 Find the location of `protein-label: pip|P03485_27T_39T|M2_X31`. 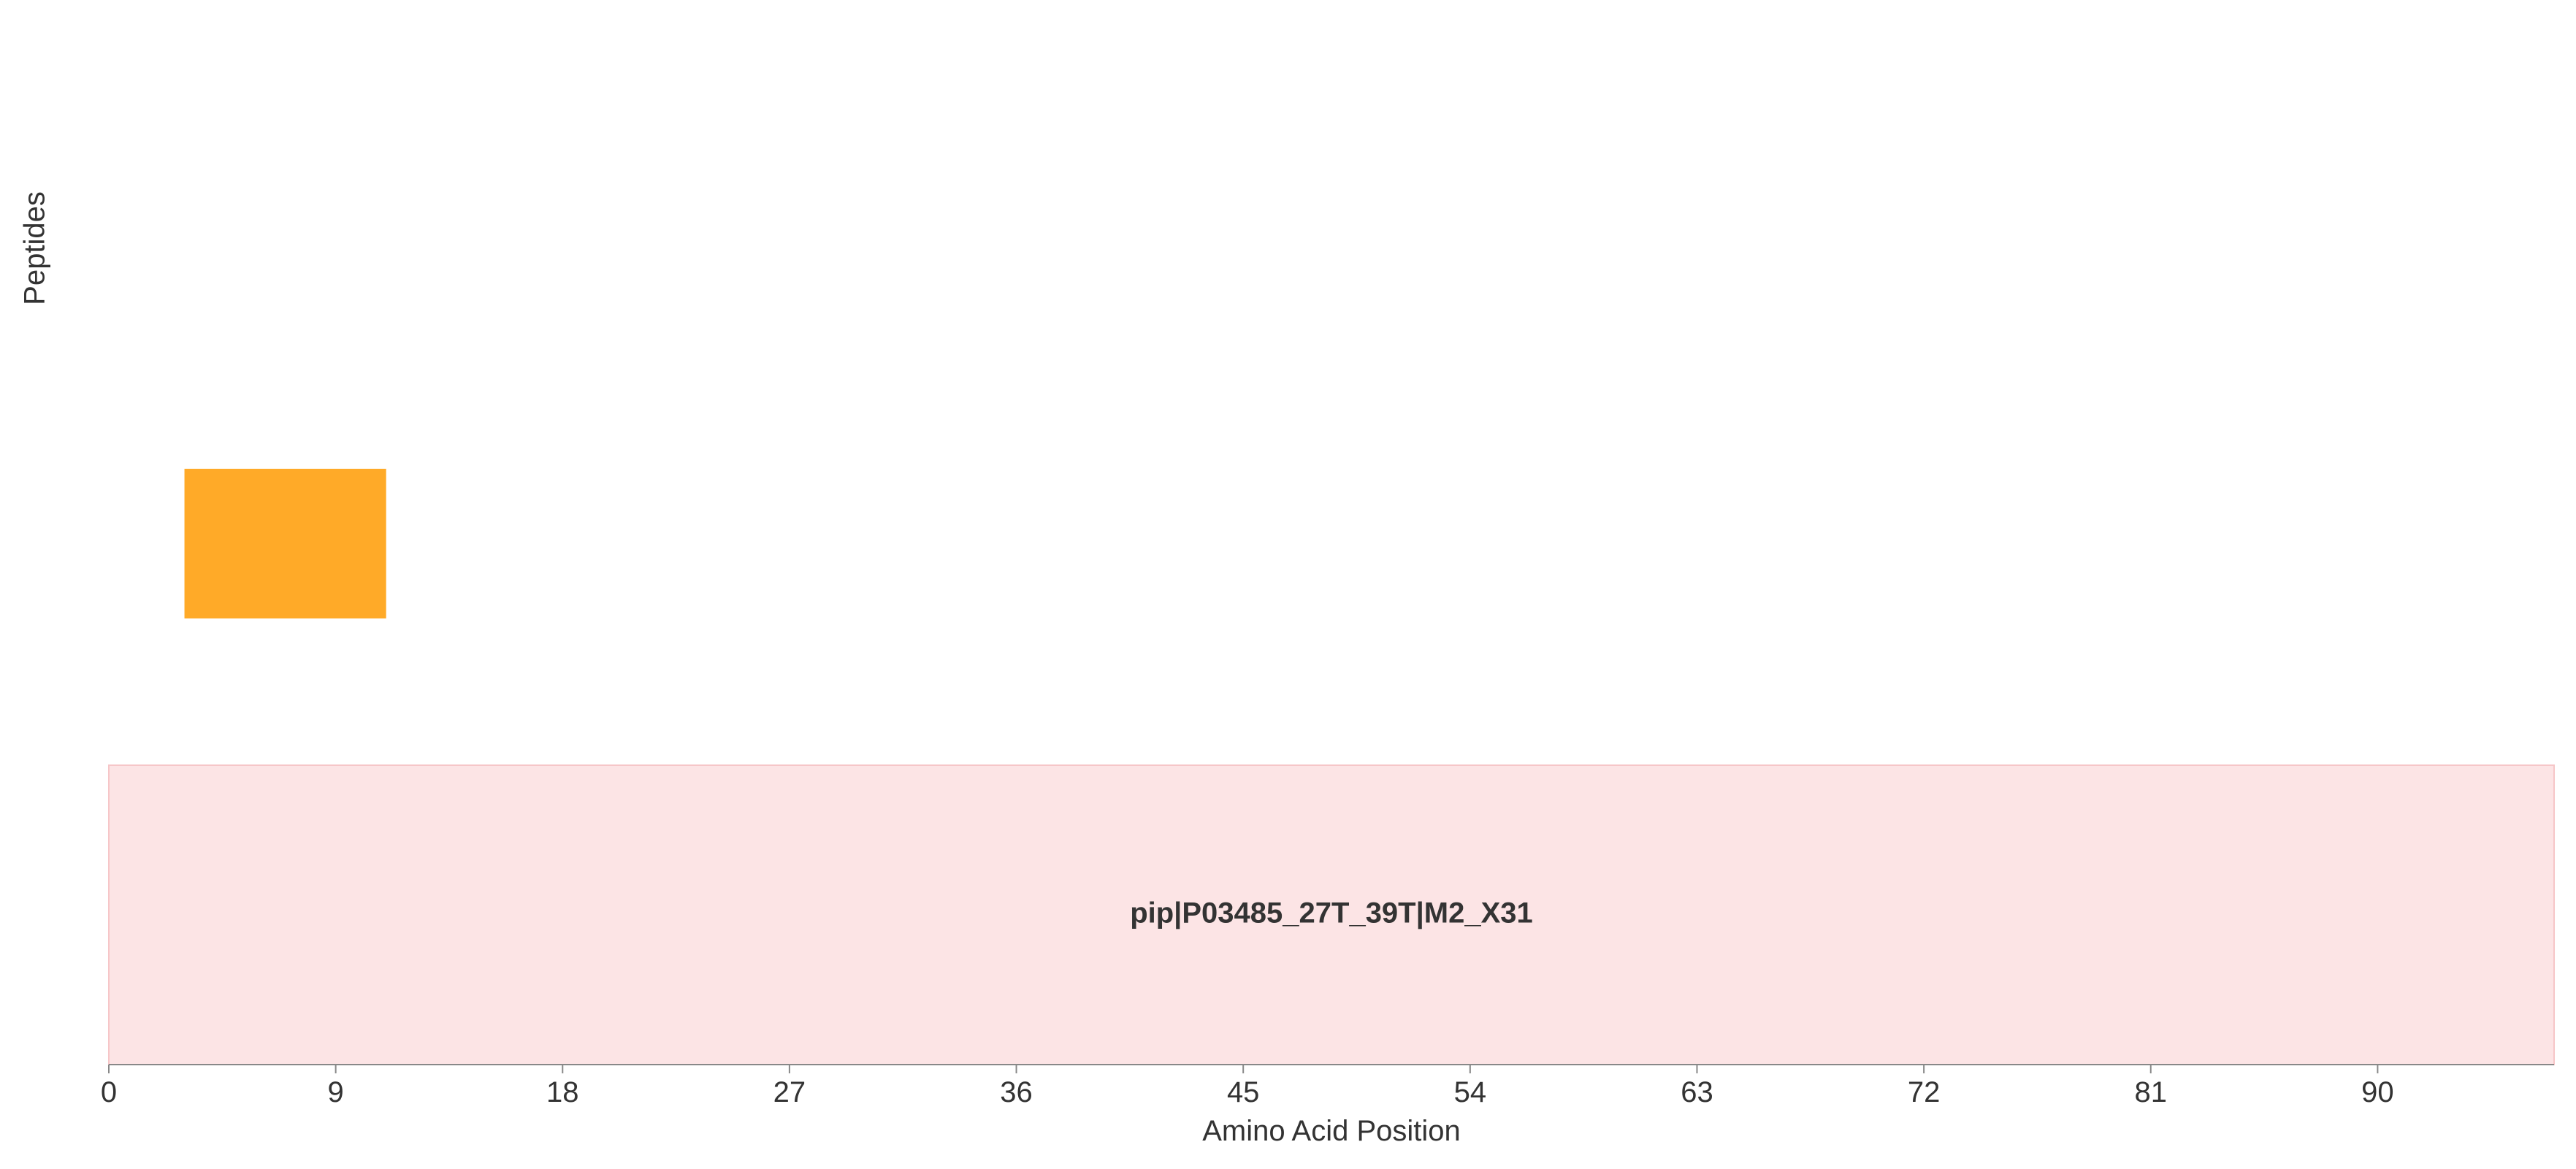

protein-label: pip|P03485_27T_39T|M2_X31 is located at coordinates (1331, 914).